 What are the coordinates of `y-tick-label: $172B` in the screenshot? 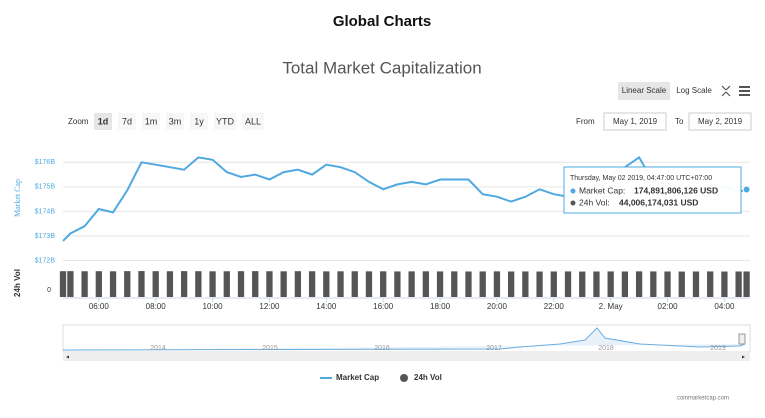 It's located at (45, 260).